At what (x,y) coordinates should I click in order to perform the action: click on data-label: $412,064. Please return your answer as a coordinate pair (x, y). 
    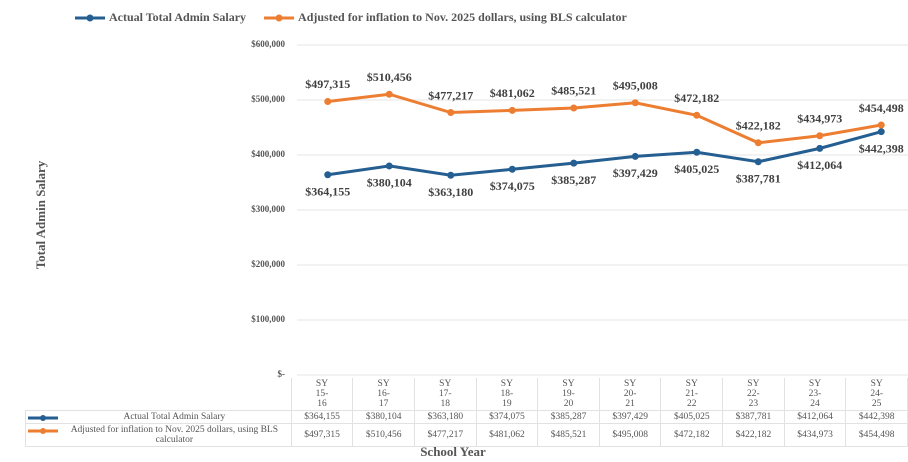
    Looking at the image, I should click on (819, 165).